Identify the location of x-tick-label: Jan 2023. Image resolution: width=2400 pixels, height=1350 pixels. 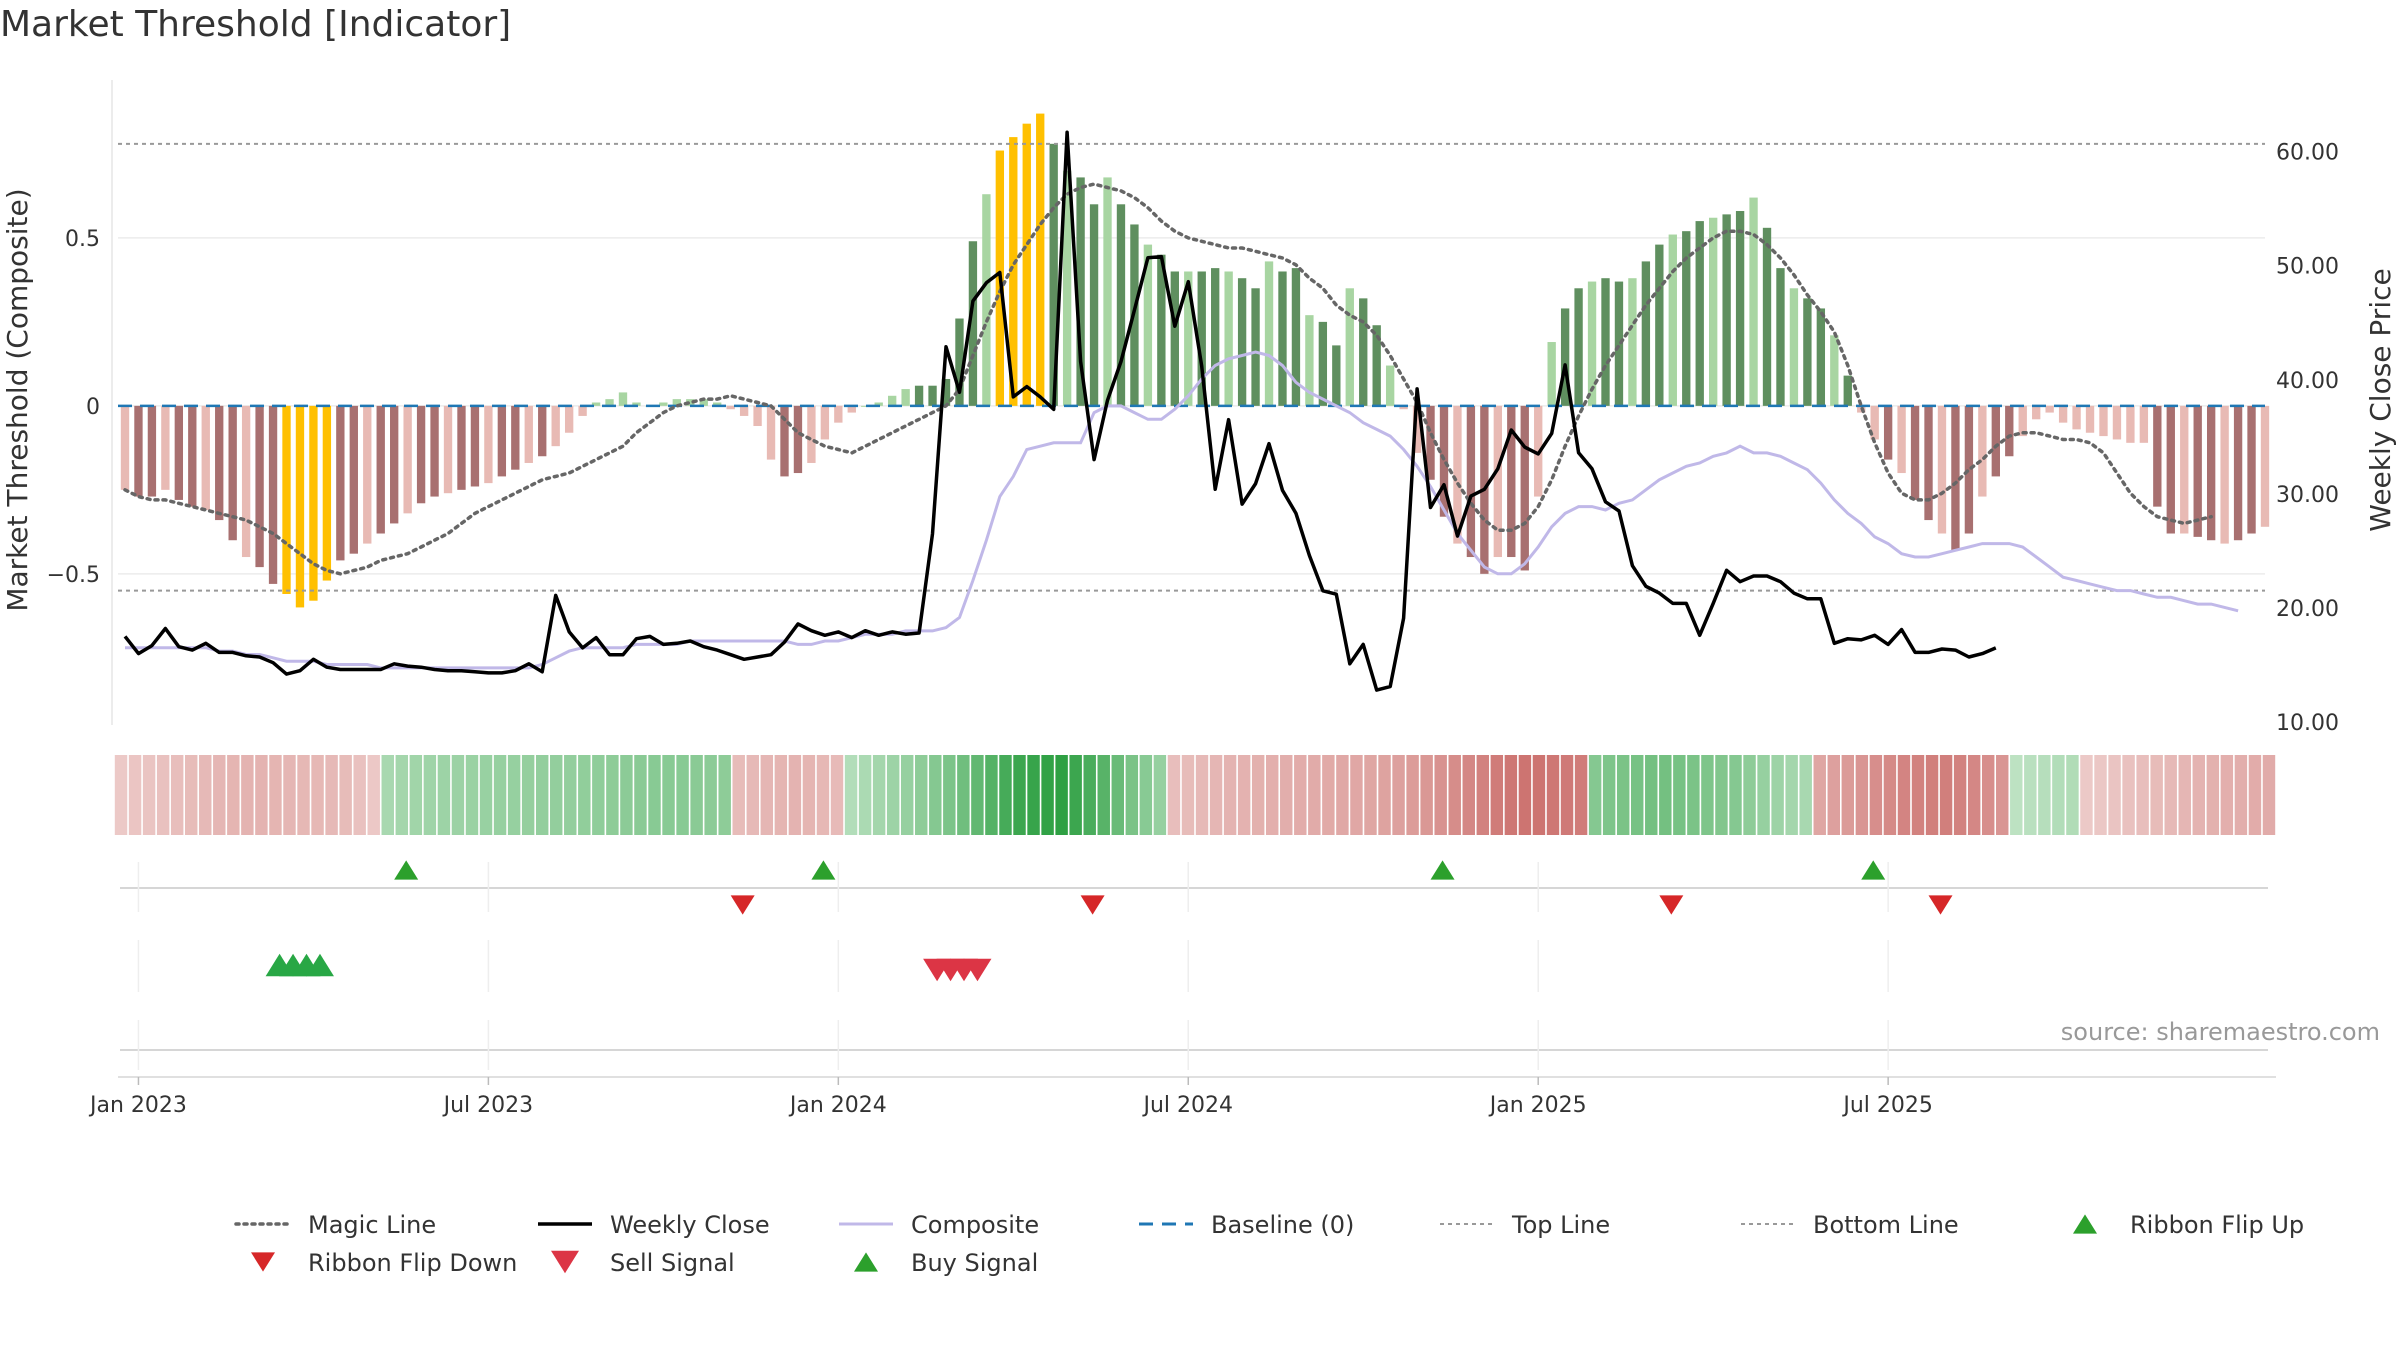
(137, 1105).